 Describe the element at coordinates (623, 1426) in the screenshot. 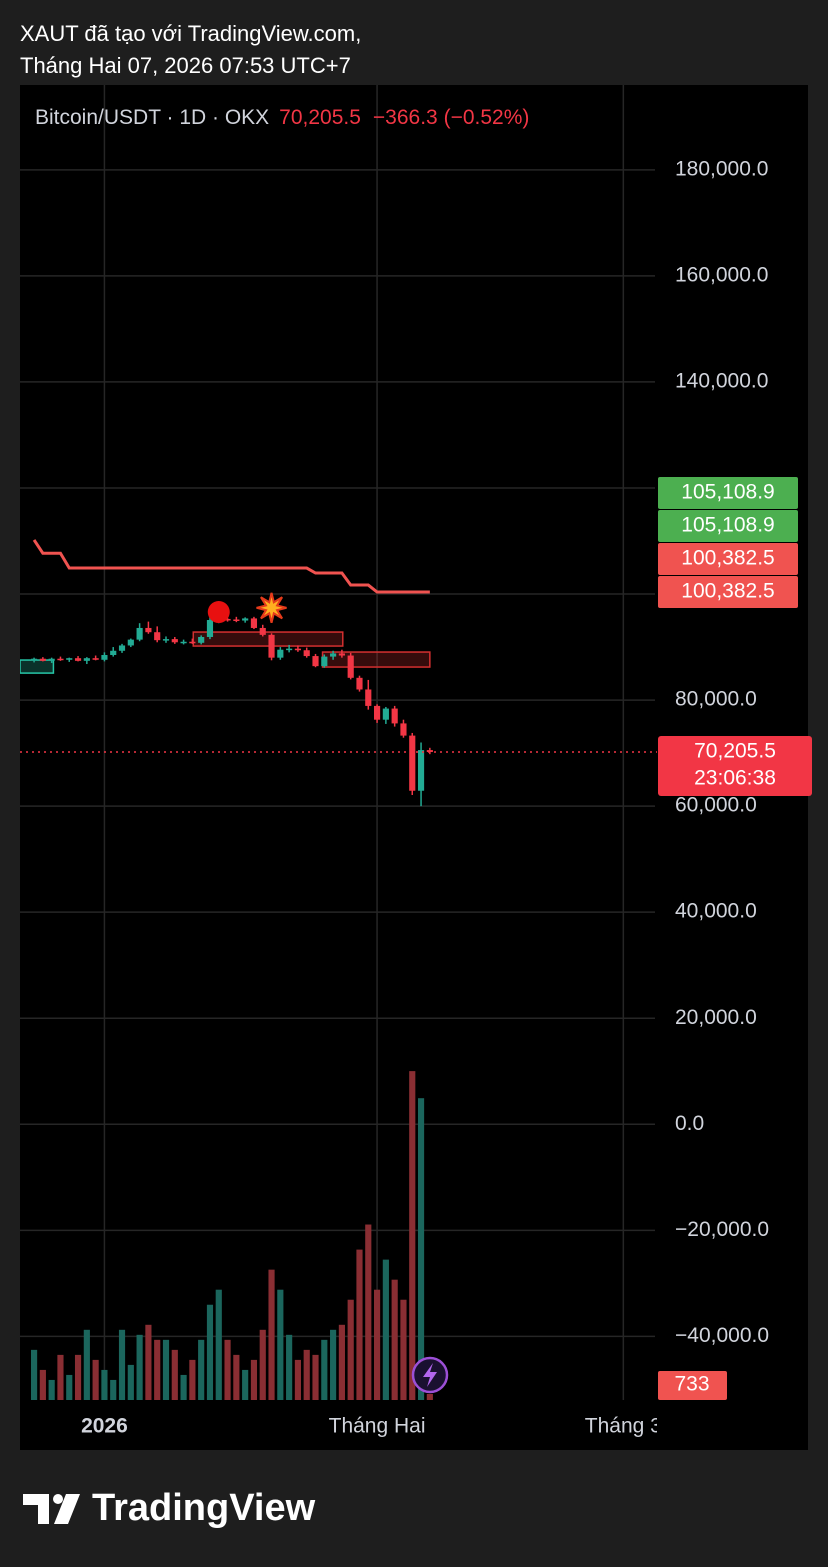

I see `x-tick-label: Tháng 3` at that location.